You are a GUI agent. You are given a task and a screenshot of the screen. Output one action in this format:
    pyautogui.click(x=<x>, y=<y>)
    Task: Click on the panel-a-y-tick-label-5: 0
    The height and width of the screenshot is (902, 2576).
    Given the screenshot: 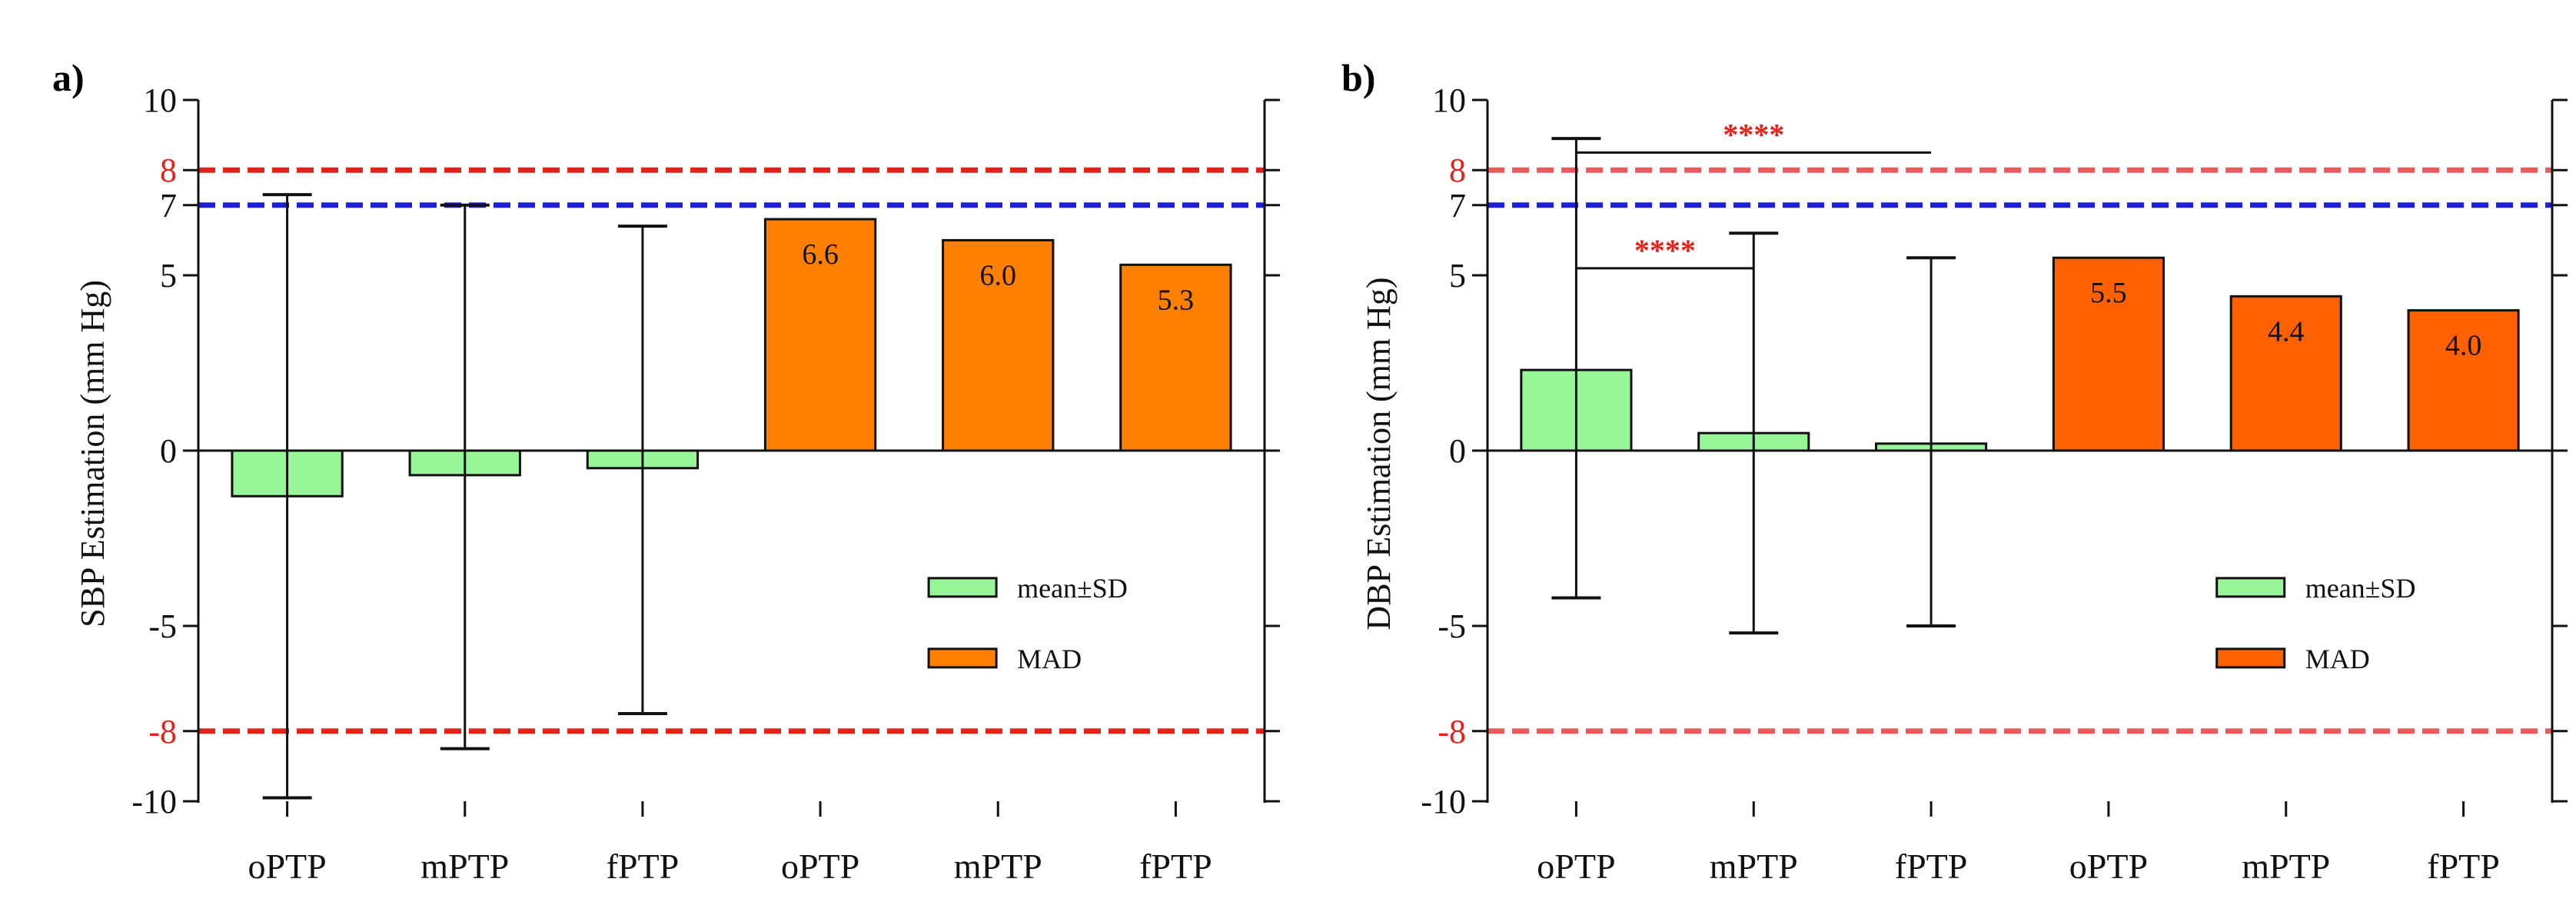 What is the action you would take?
    pyautogui.click(x=168, y=451)
    